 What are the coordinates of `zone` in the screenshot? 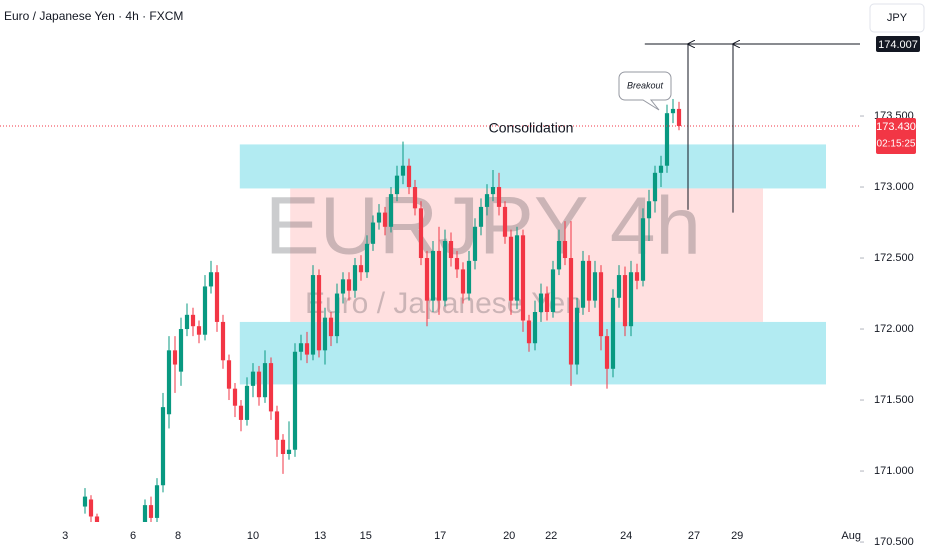 It's located at (532, 166).